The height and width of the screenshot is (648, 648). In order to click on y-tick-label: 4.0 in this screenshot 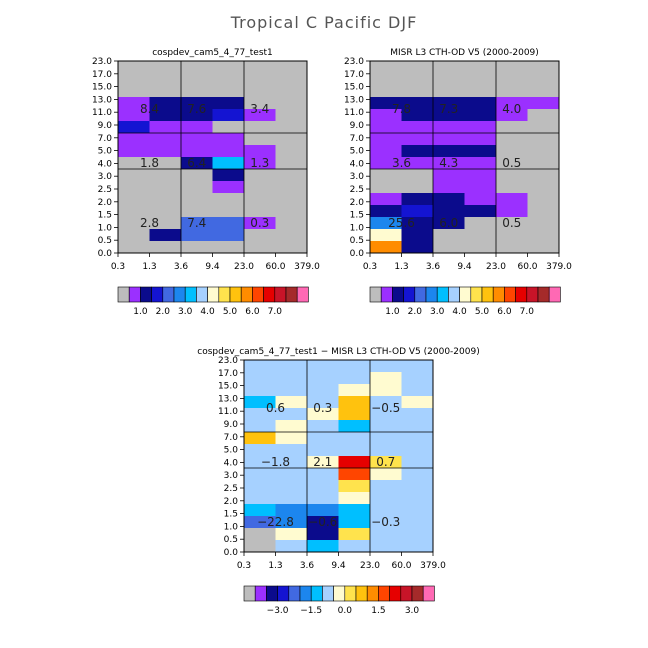, I will do `click(357, 164)`.